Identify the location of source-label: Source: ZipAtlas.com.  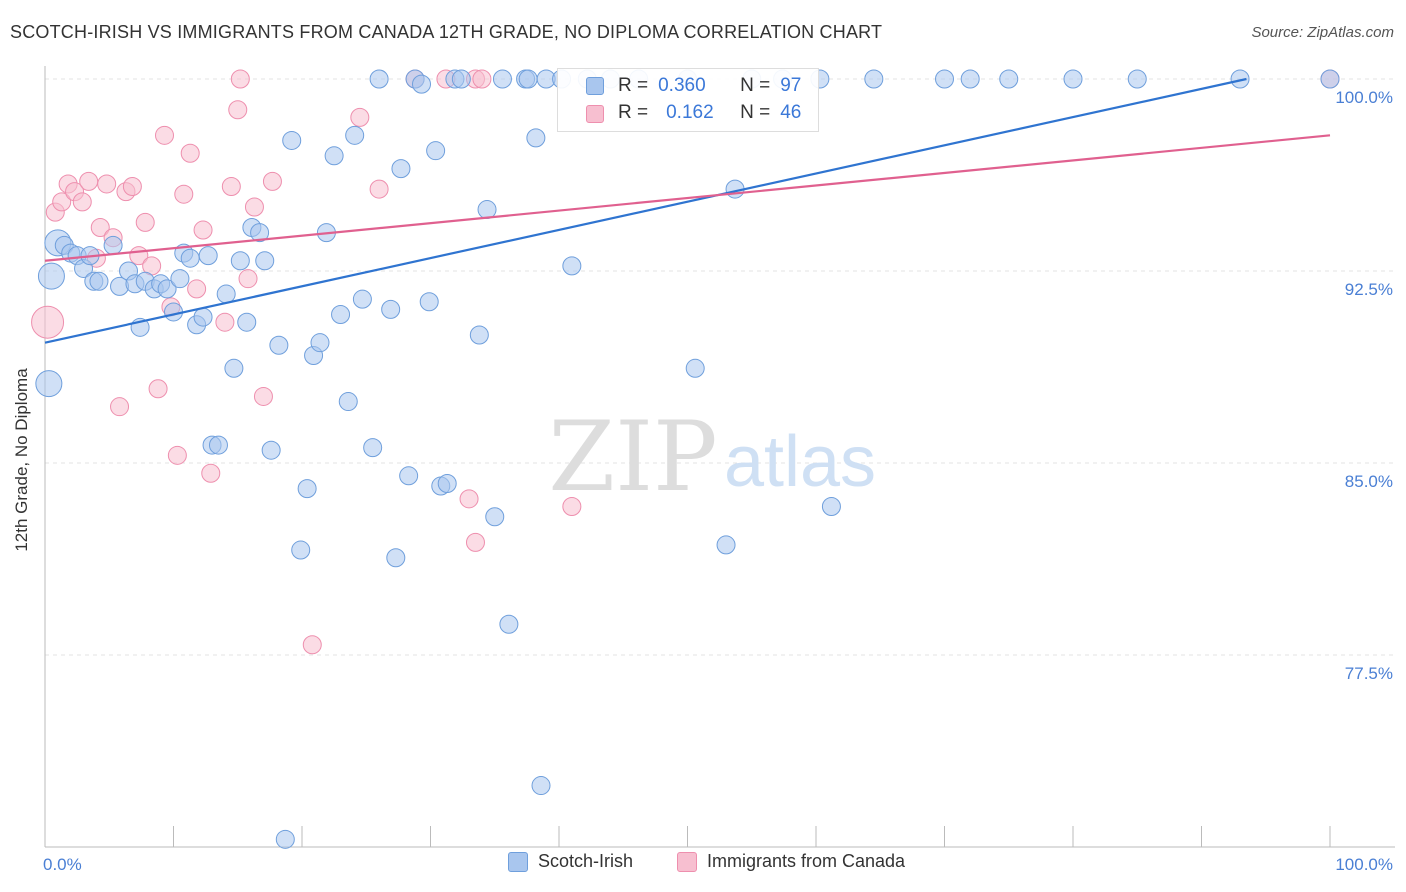
(1322, 32).